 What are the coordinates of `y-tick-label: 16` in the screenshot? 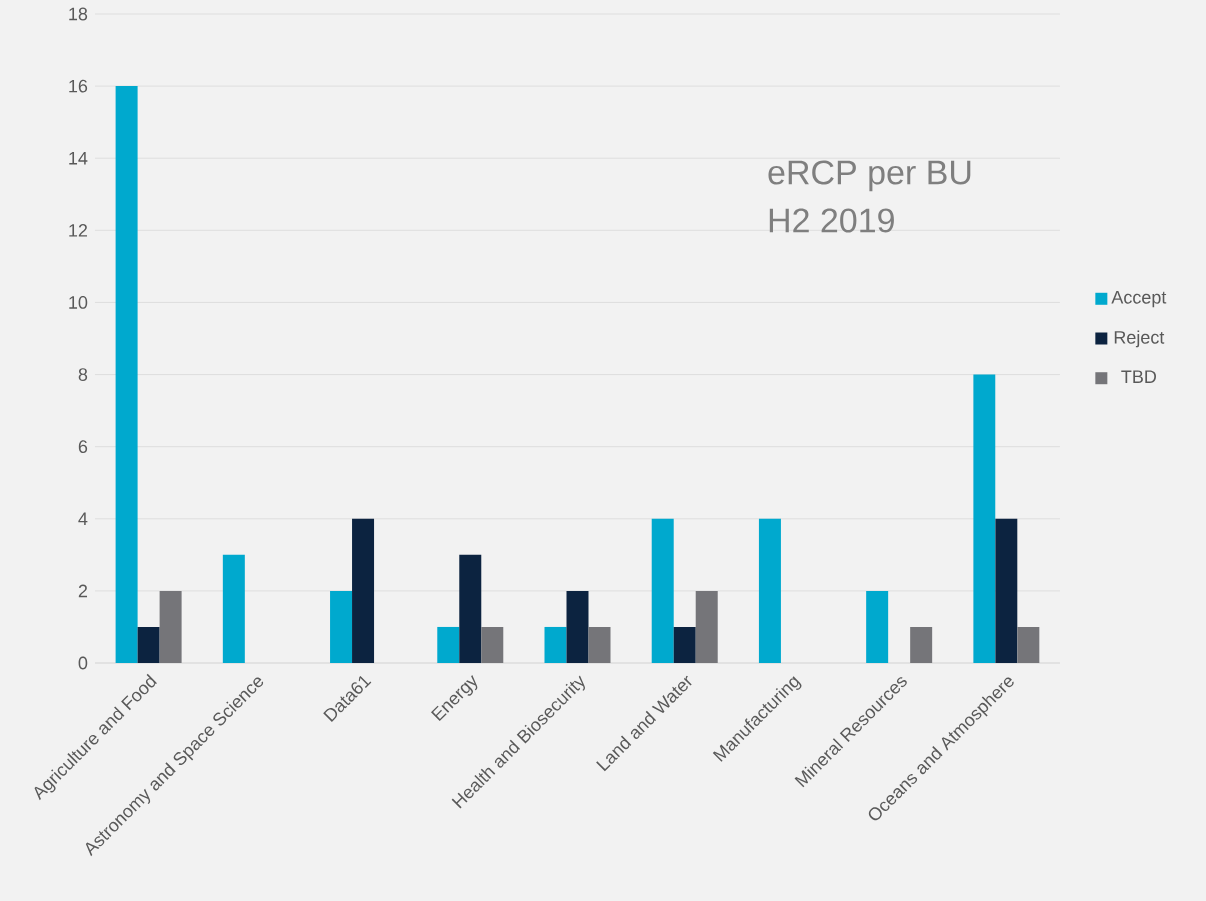 It's located at (78, 86).